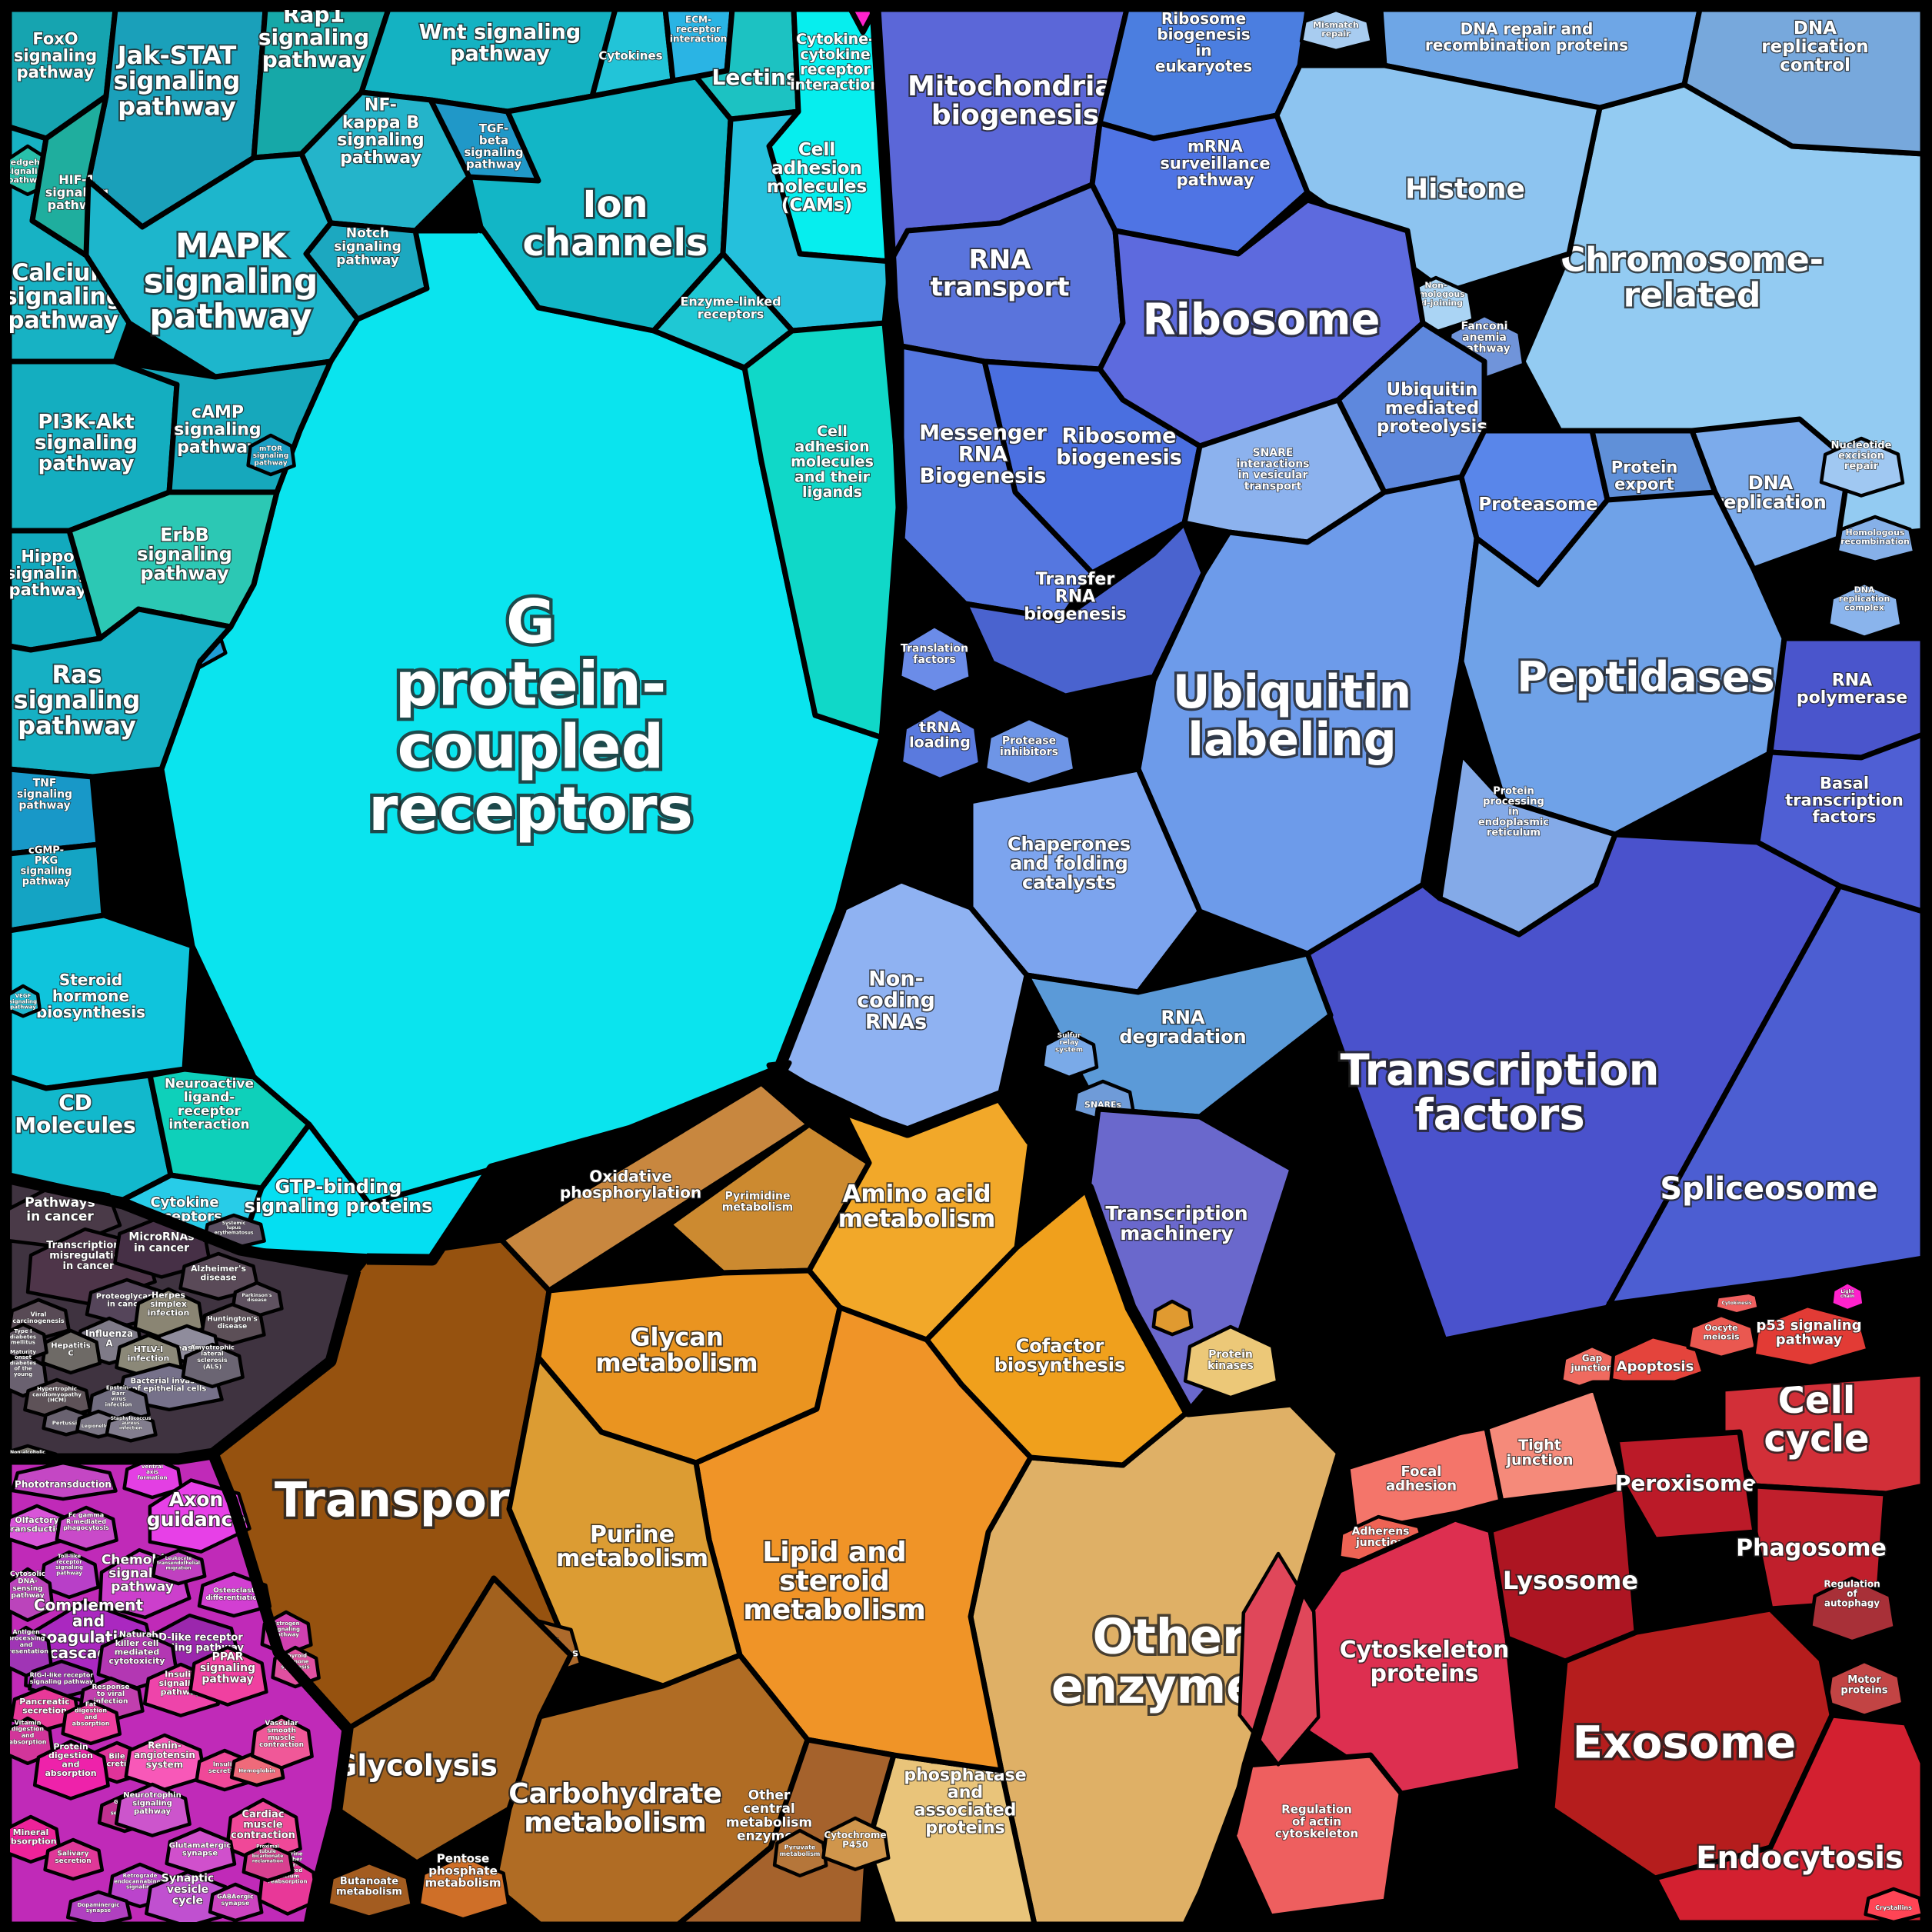  I want to click on treemap-cell-salivary, so click(74, 1859).